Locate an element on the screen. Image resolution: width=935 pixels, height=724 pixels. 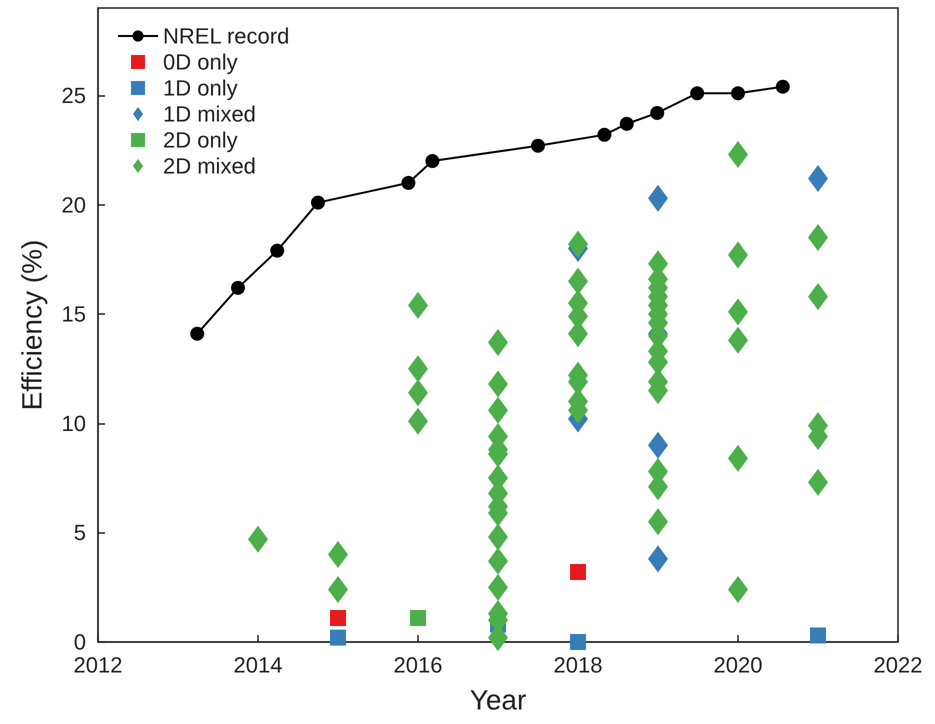
legend-label: 1D mixed is located at coordinates (209, 114).